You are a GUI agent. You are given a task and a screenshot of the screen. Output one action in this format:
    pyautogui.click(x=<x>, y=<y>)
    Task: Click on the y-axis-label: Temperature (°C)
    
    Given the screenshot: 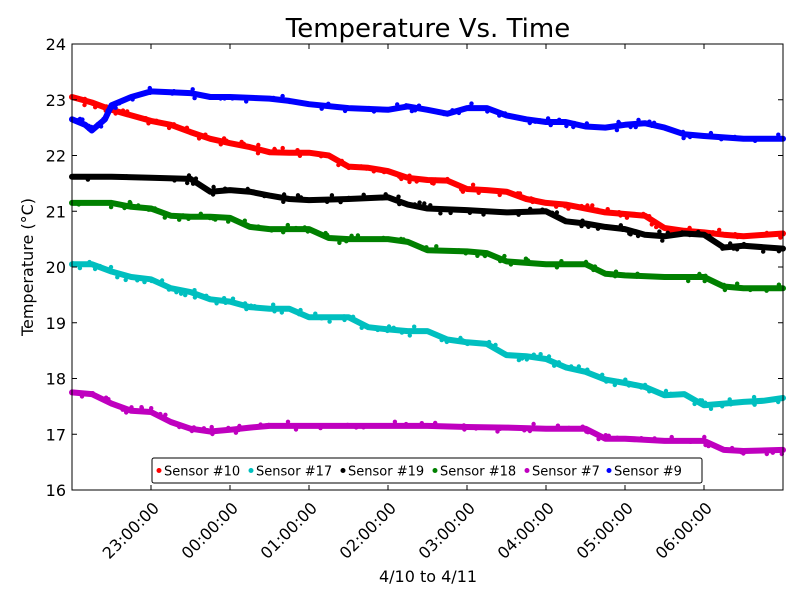 What is the action you would take?
    pyautogui.click(x=27, y=267)
    